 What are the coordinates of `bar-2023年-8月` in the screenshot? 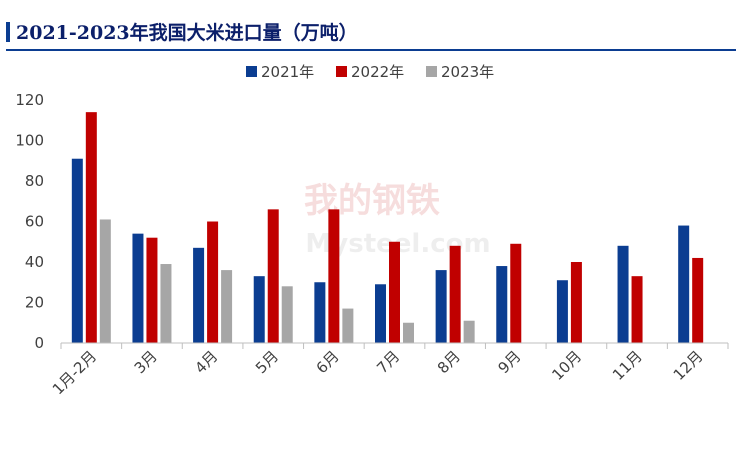 It's located at (469, 331).